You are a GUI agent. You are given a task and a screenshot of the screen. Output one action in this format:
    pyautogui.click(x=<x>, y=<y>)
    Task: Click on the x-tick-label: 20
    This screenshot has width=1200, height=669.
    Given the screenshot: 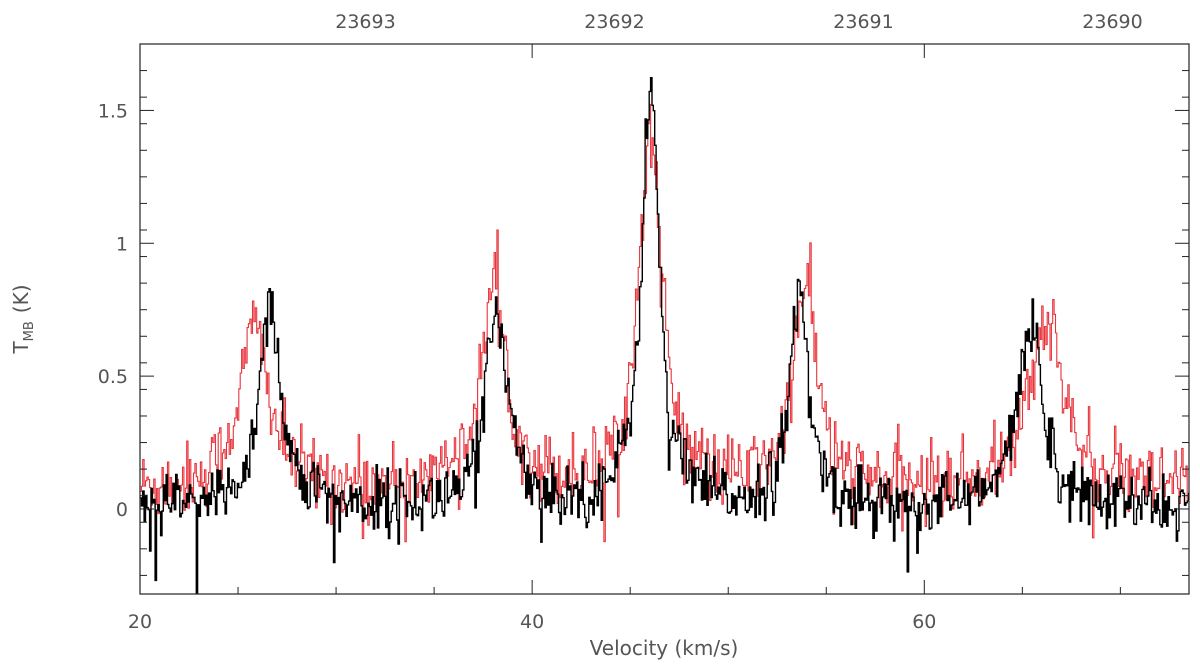 What is the action you would take?
    pyautogui.click(x=140, y=622)
    